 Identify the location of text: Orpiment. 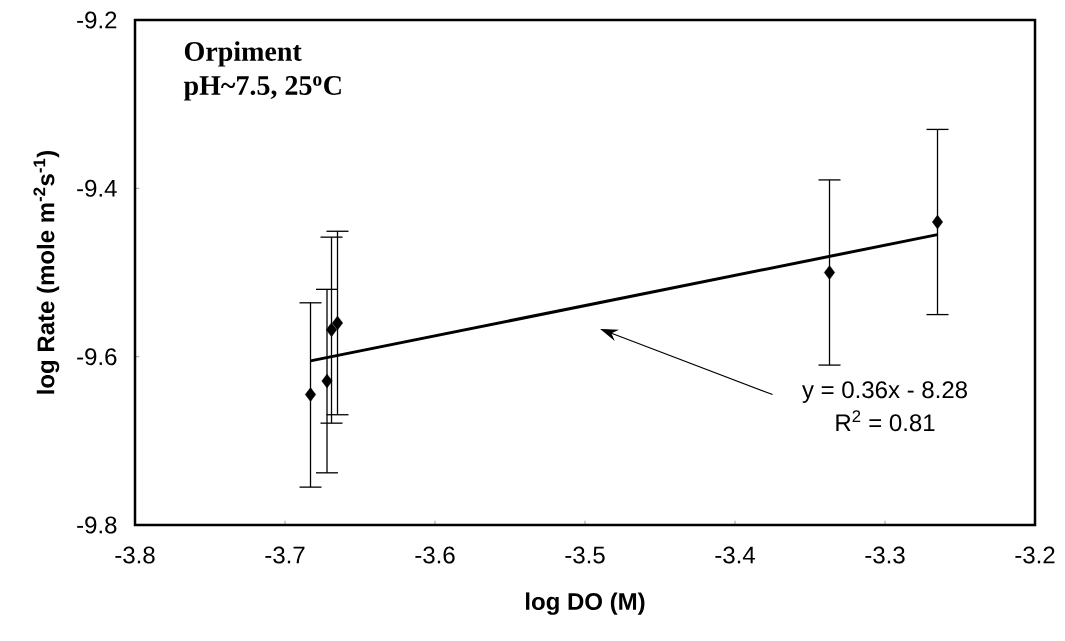
(243, 54).